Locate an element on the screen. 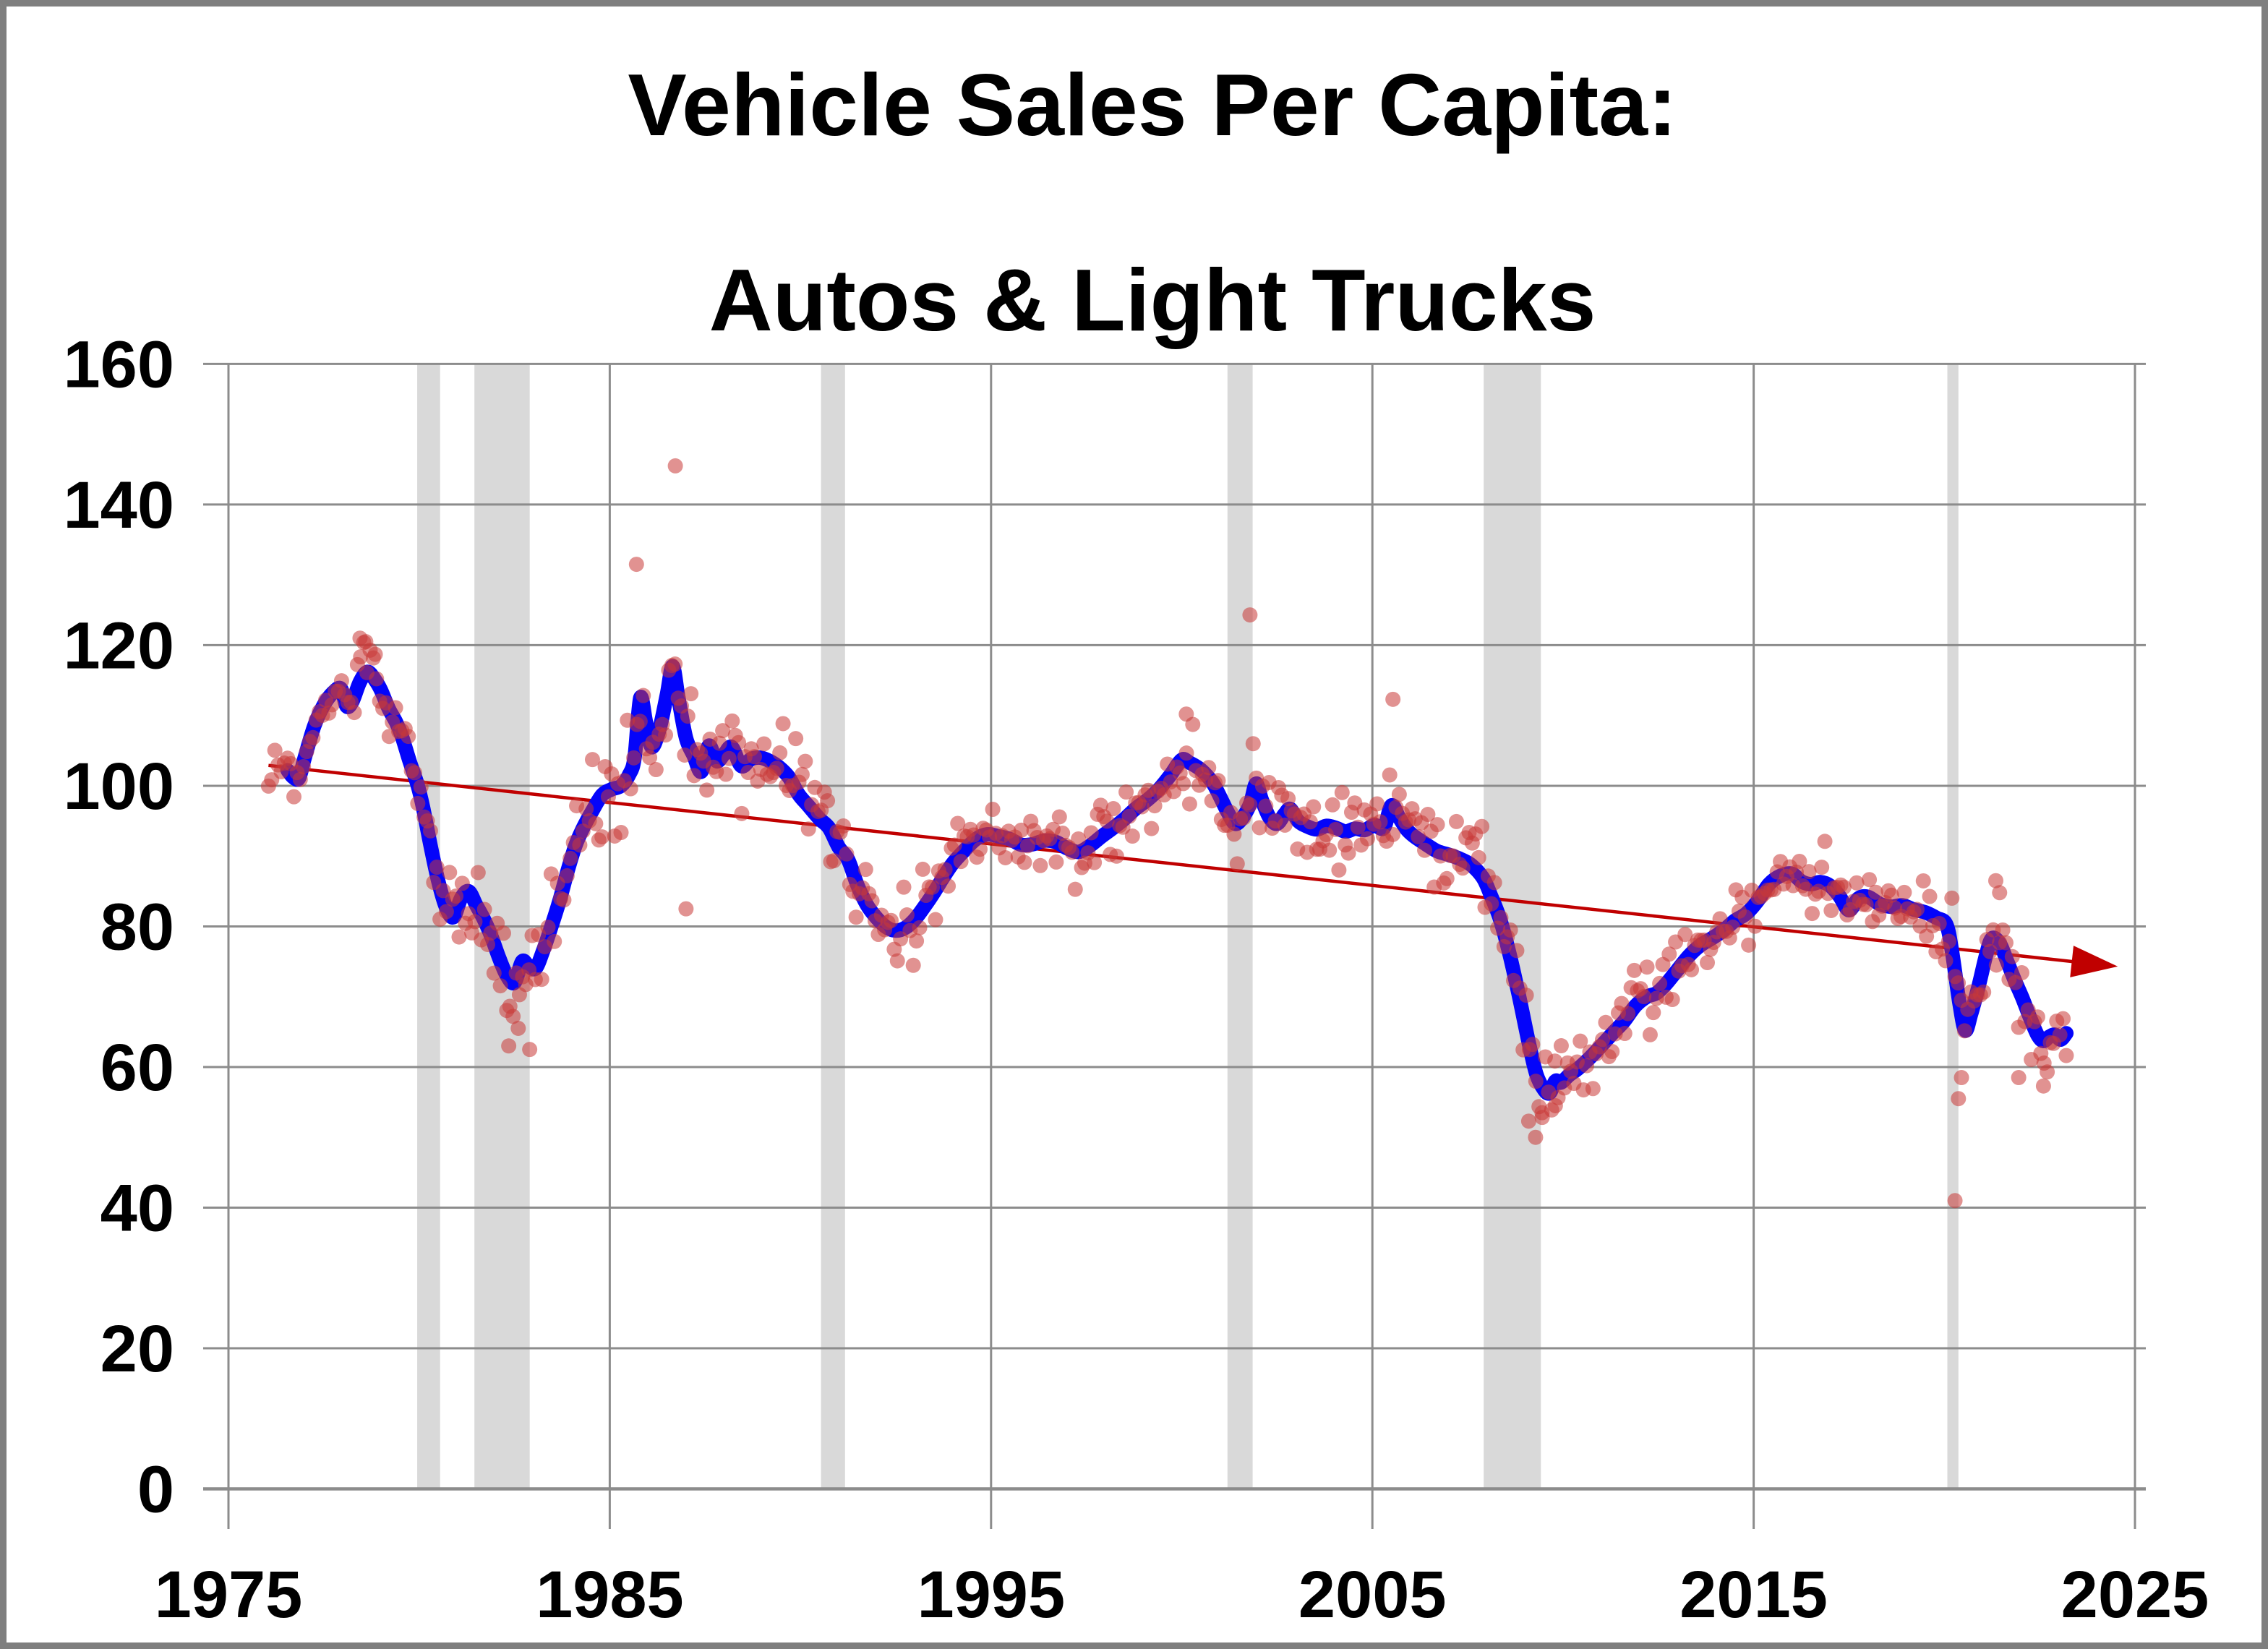 This screenshot has height=1649, width=2268. y-tick-label: 80 is located at coordinates (137, 927).